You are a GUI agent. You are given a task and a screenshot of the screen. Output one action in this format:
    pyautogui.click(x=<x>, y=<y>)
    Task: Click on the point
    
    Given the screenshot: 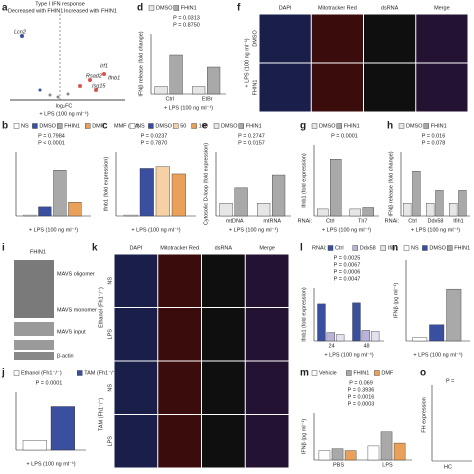 What is the action you would take?
    pyautogui.click(x=68, y=94)
    